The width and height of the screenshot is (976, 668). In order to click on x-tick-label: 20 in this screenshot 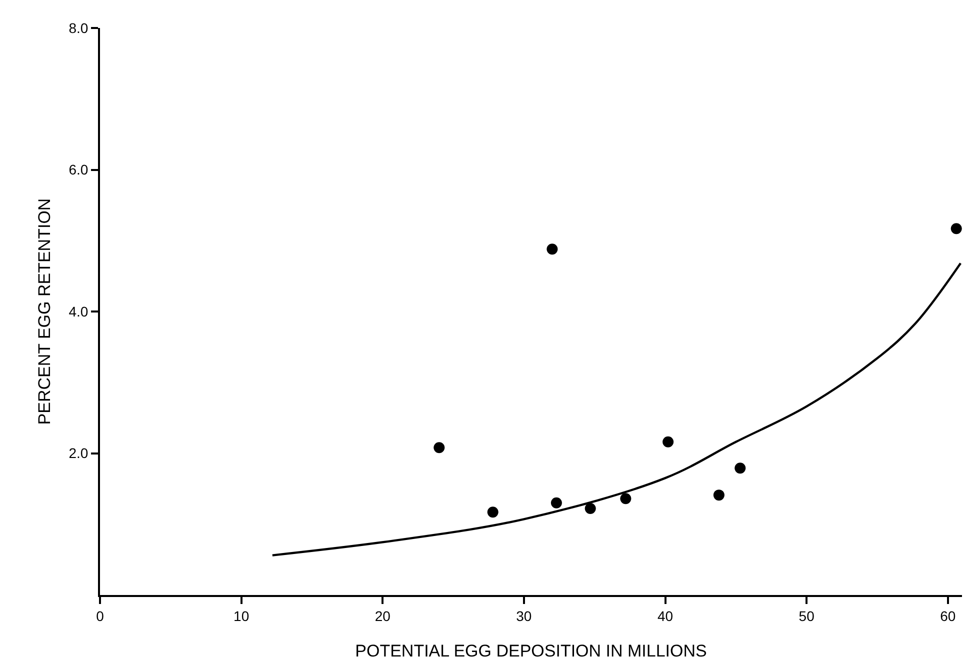, I will do `click(382, 616)`.